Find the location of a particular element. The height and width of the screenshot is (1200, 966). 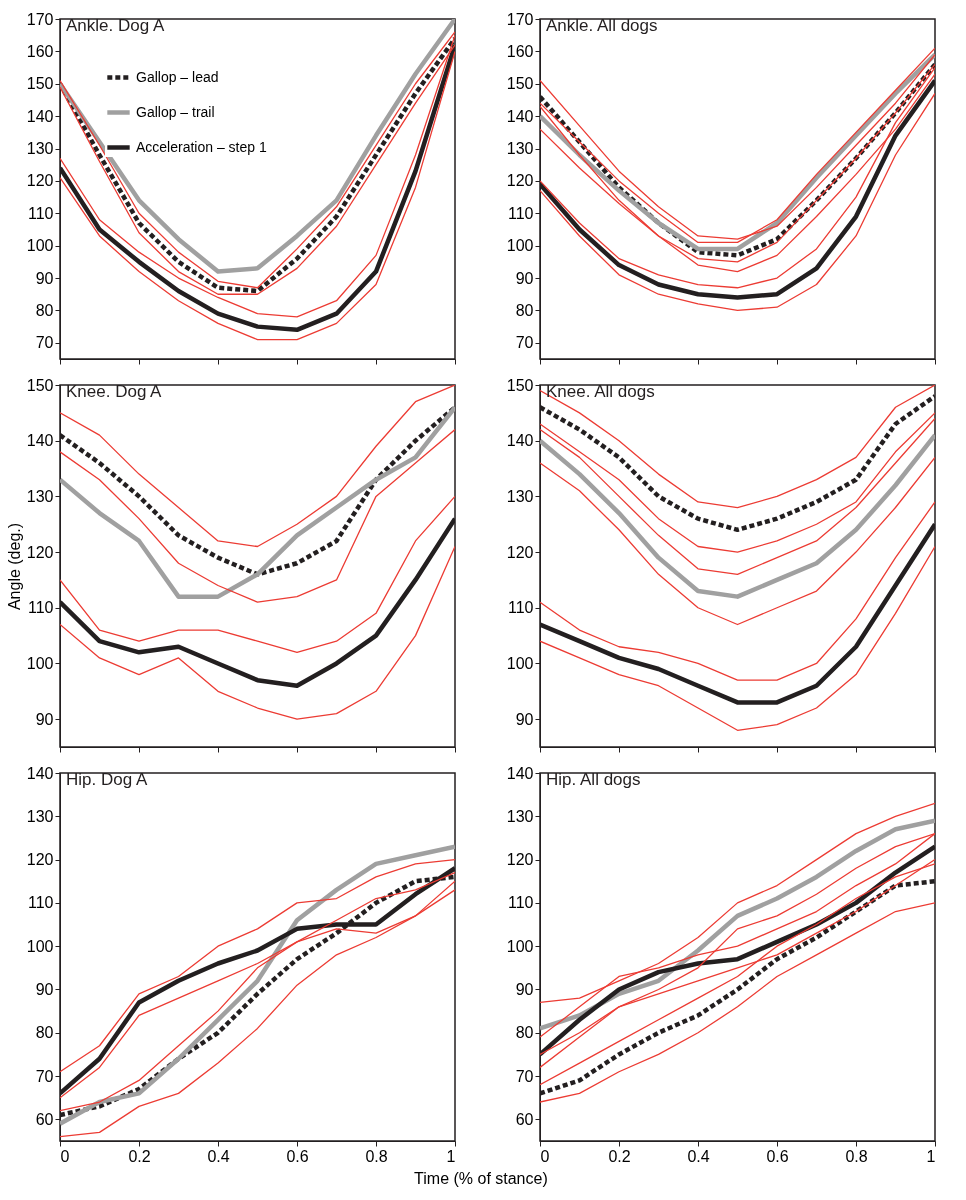

x-axis-title: Time (% of stance) is located at coordinates (481, 1178).